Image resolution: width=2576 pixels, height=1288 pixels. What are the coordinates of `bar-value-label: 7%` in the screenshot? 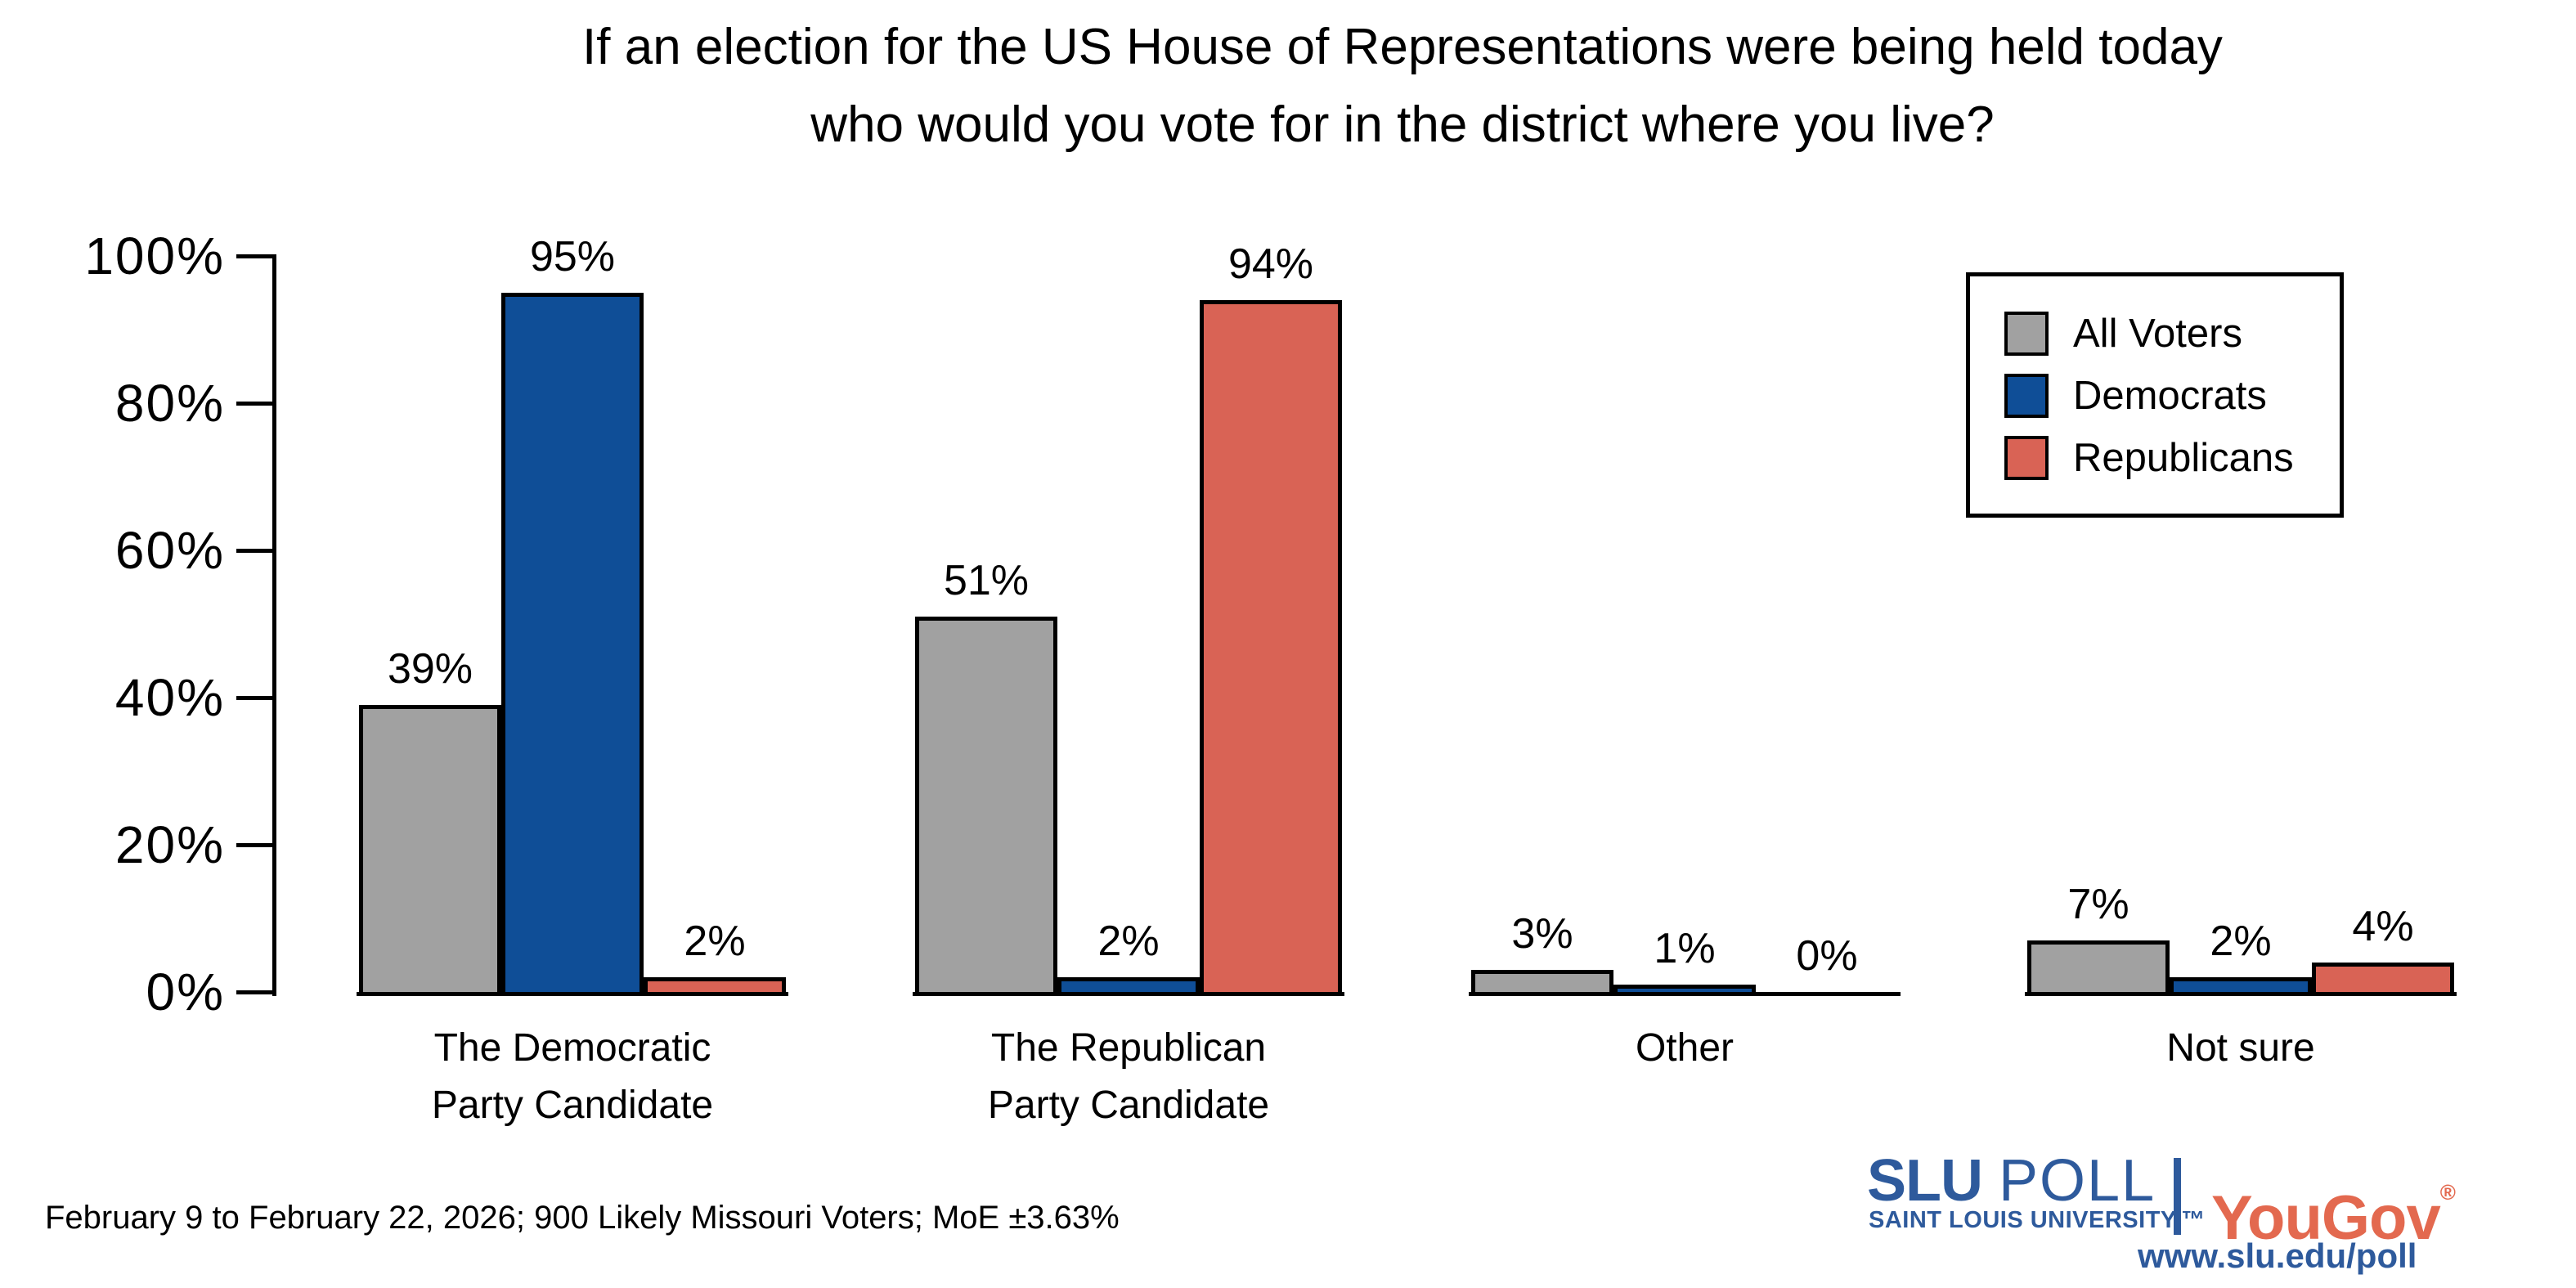 It's located at (2098, 905).